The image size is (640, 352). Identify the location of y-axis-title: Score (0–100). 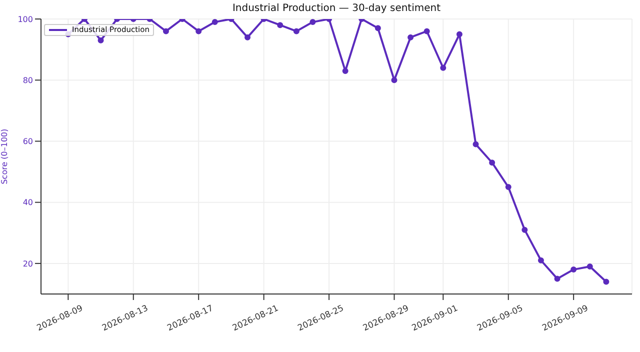
(4, 156).